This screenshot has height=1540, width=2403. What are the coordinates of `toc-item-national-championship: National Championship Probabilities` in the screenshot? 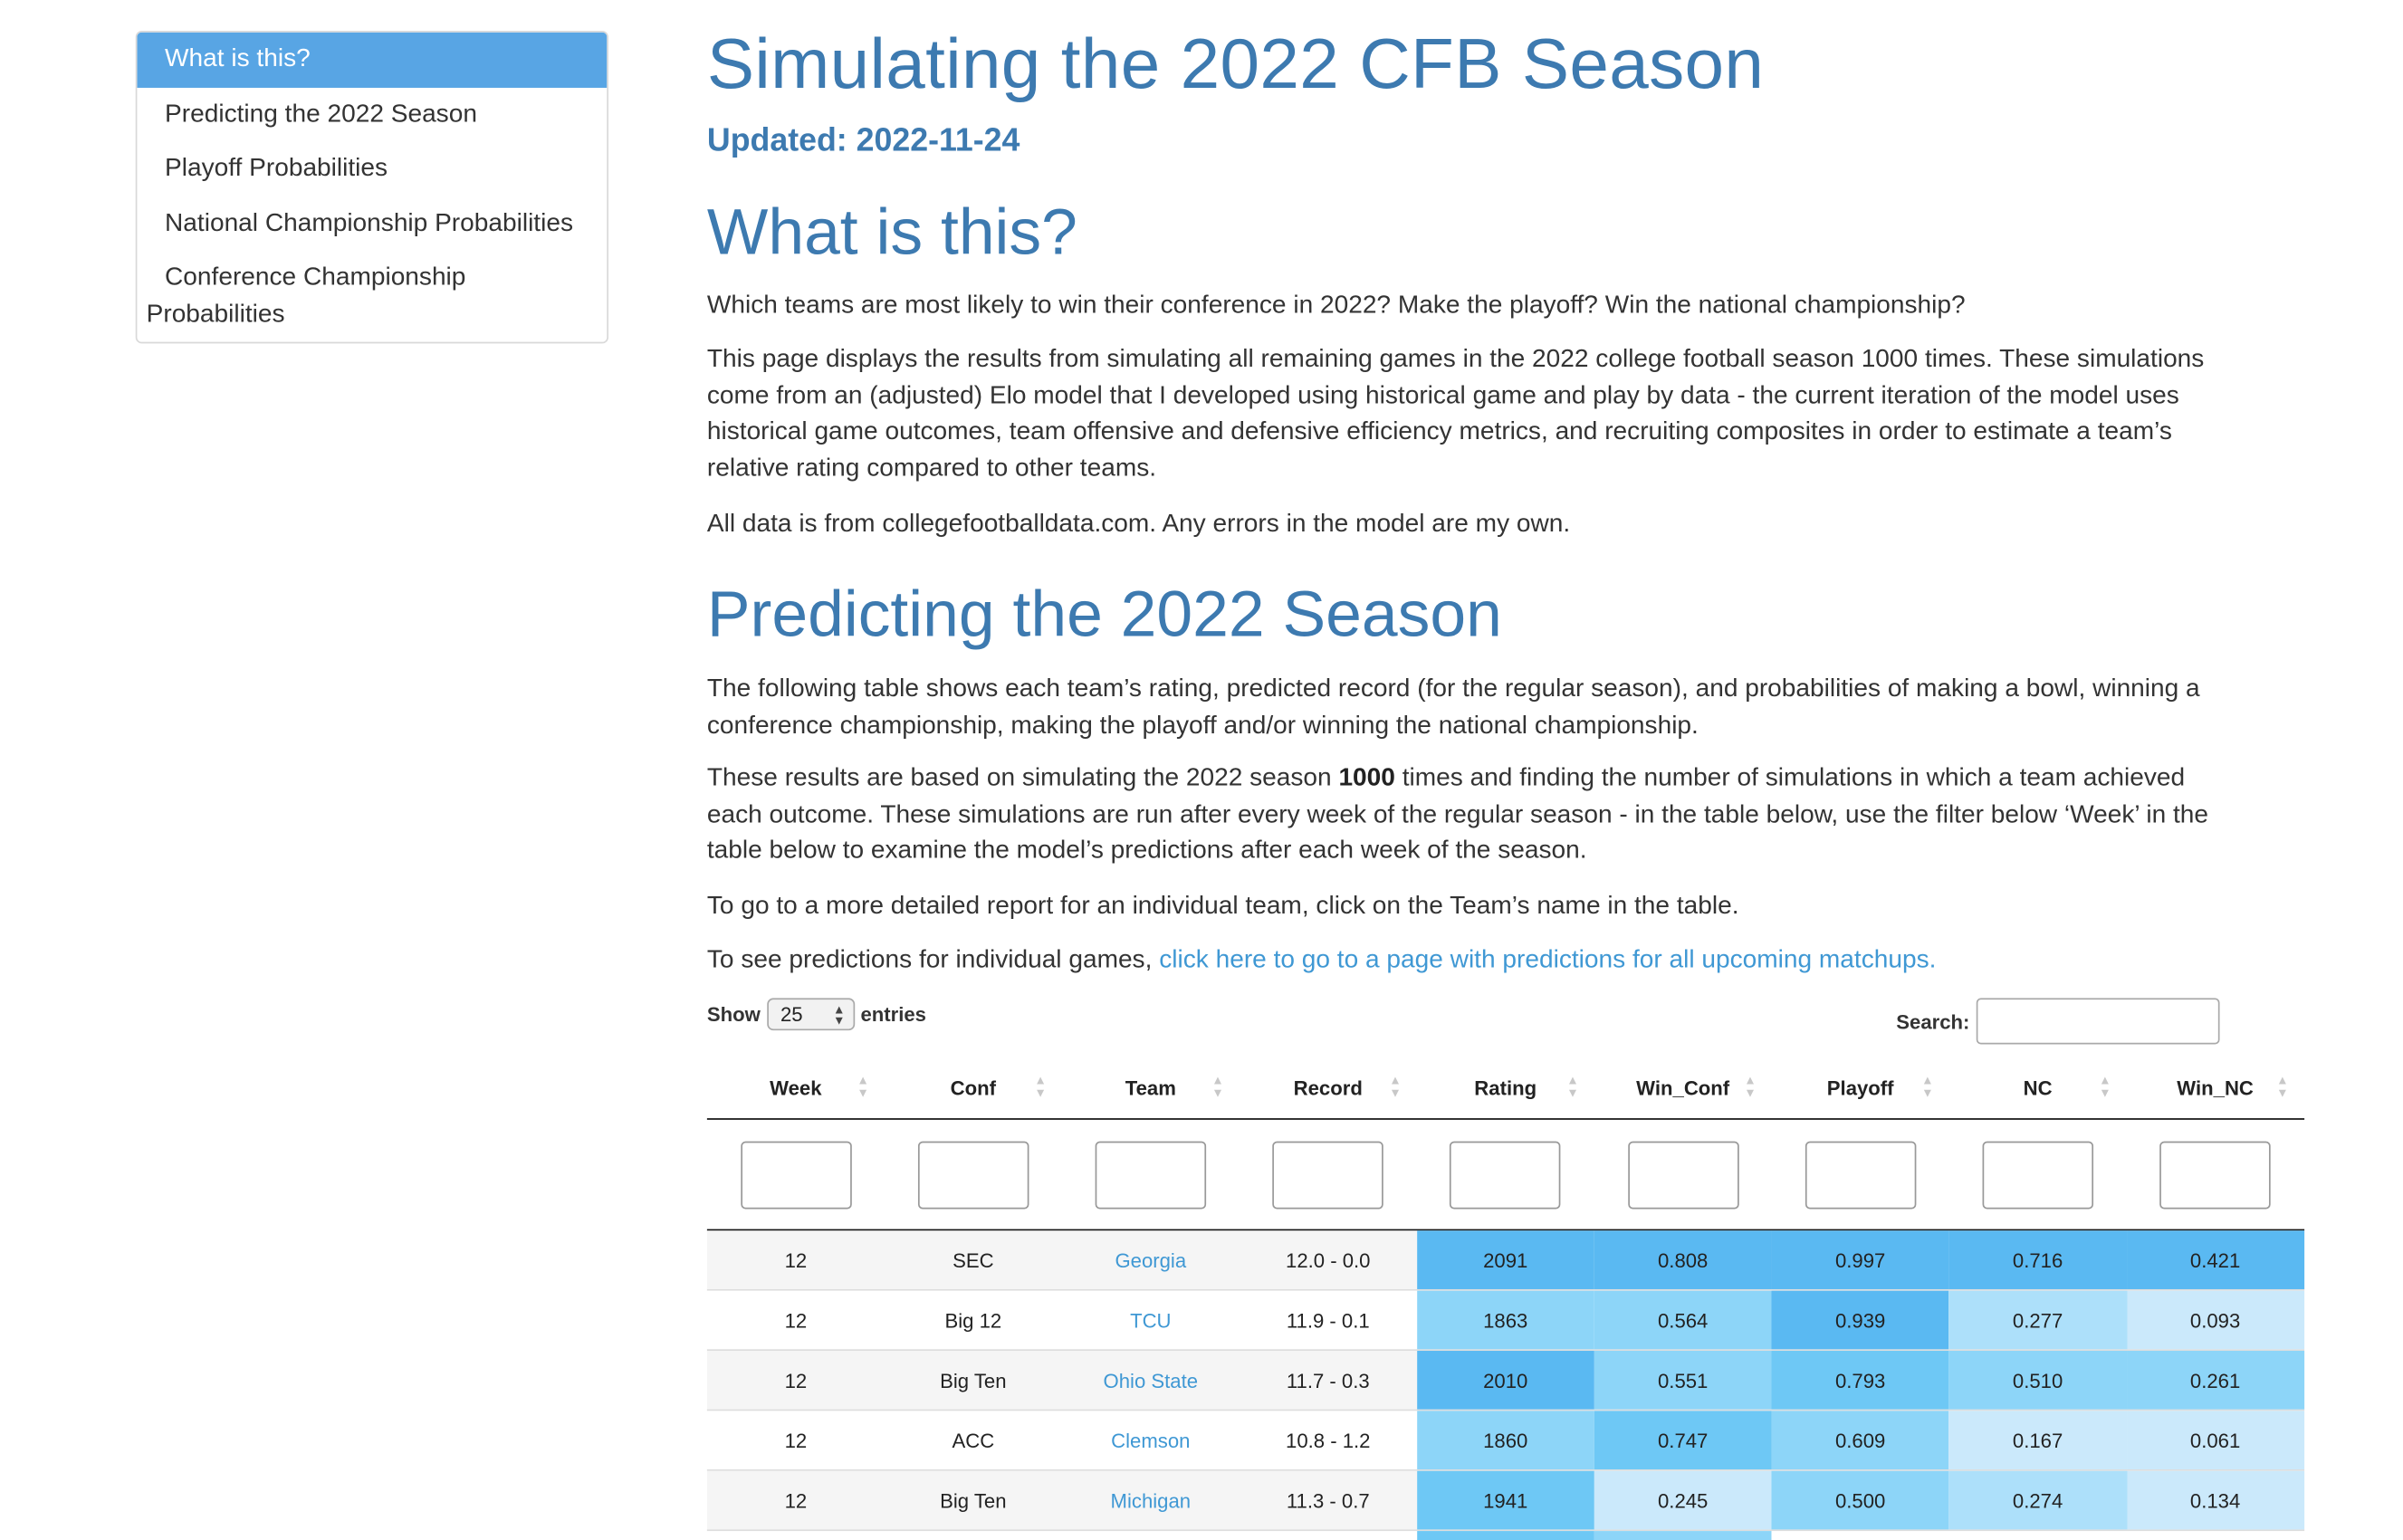 It's located at (370, 222).